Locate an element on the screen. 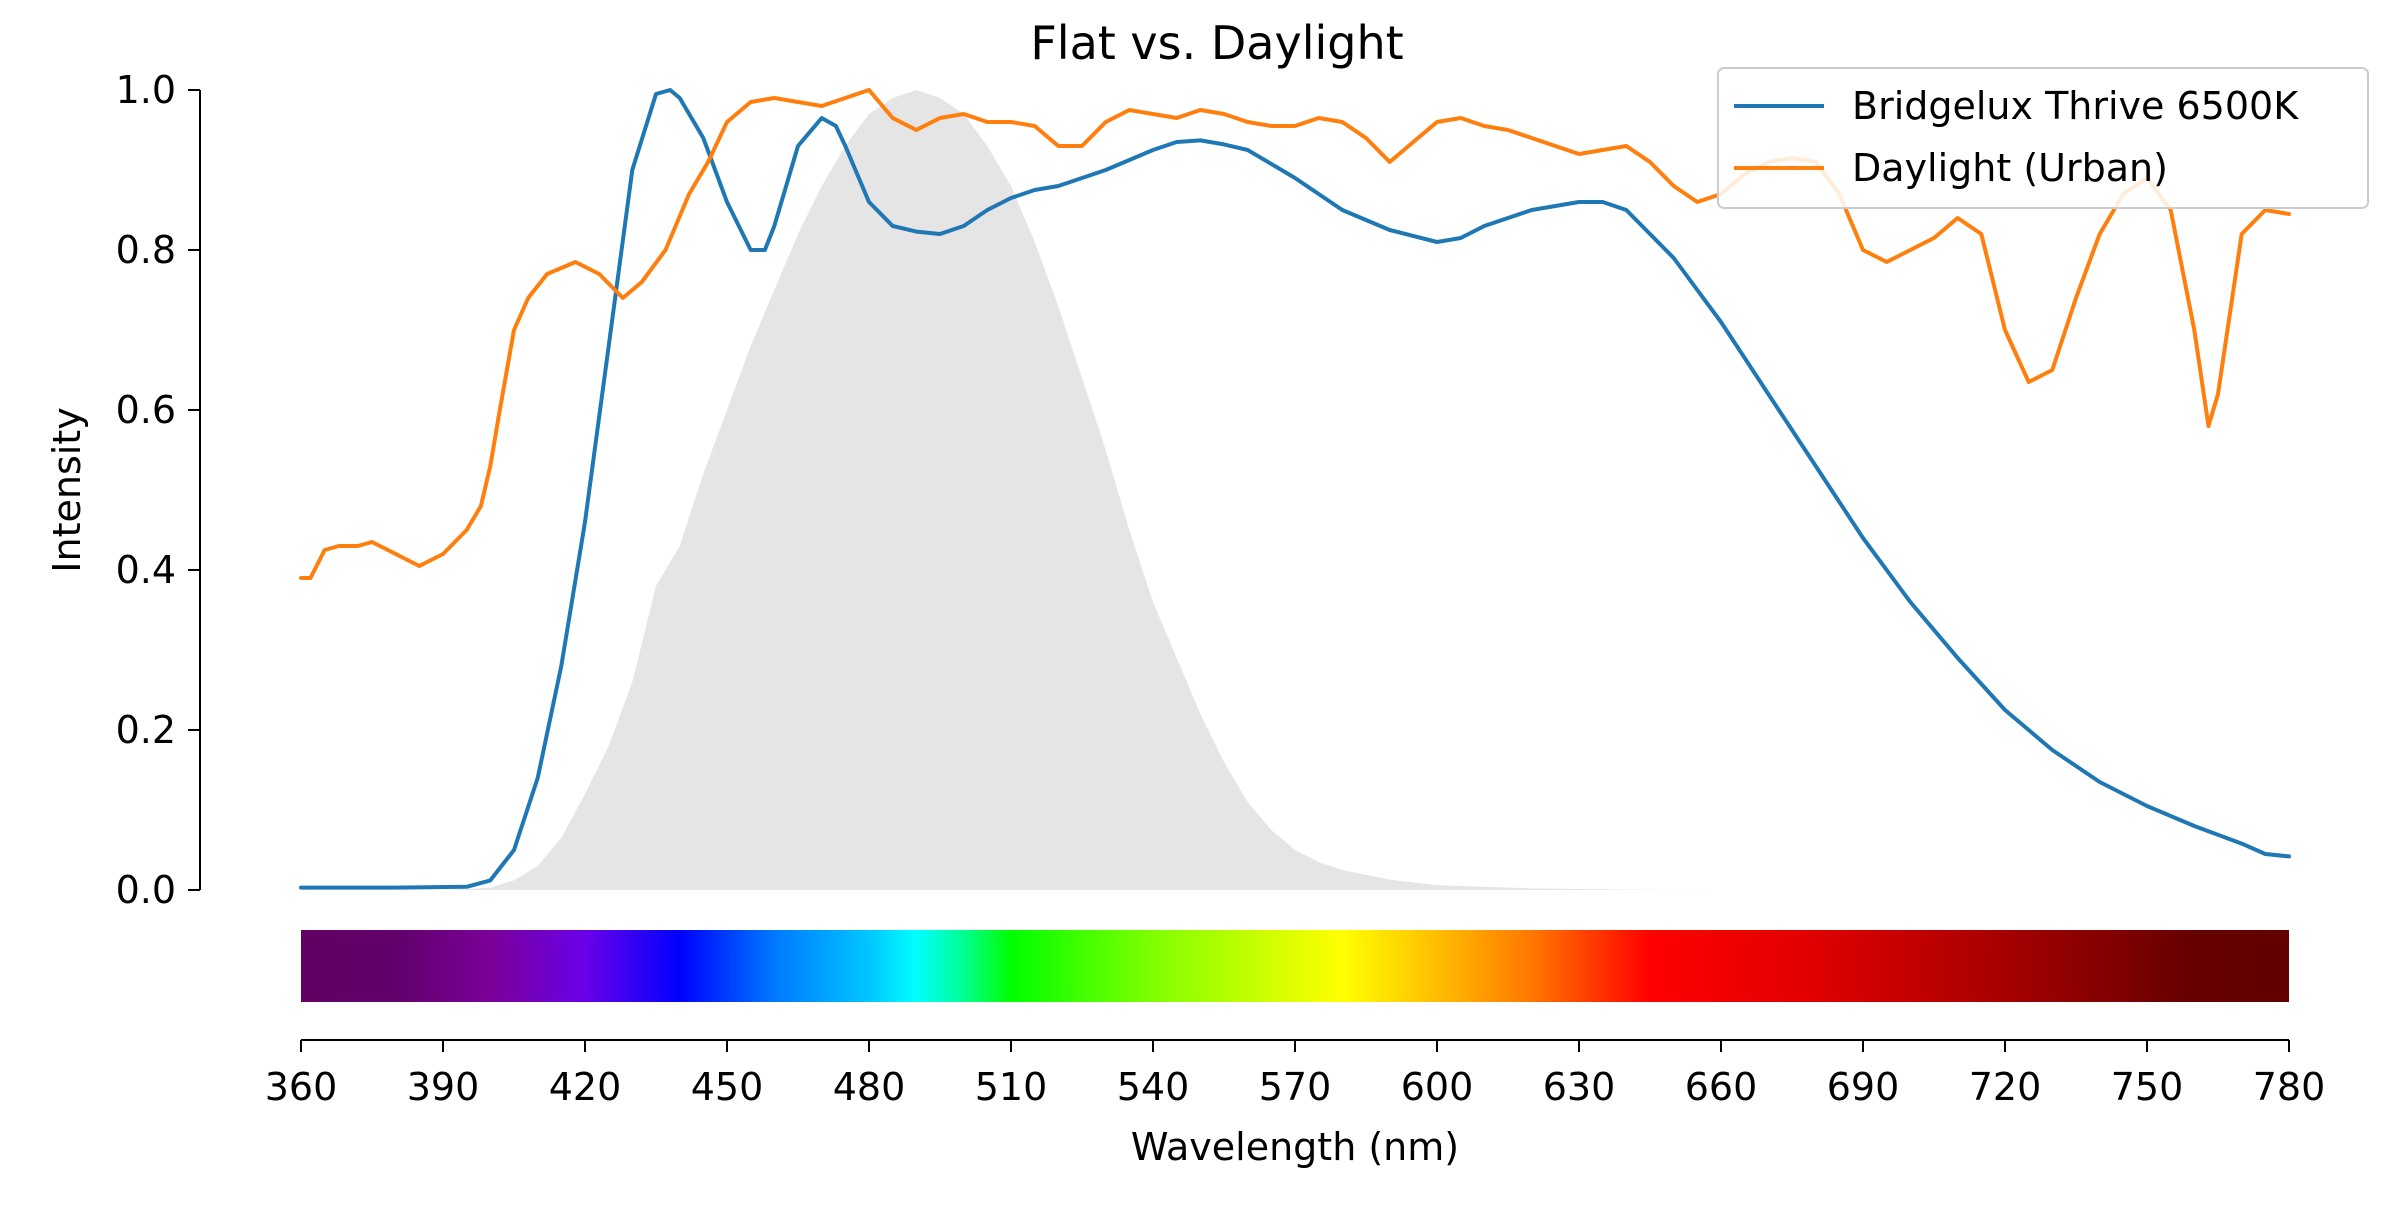  x-tick-label: 690 is located at coordinates (1863, 1087).